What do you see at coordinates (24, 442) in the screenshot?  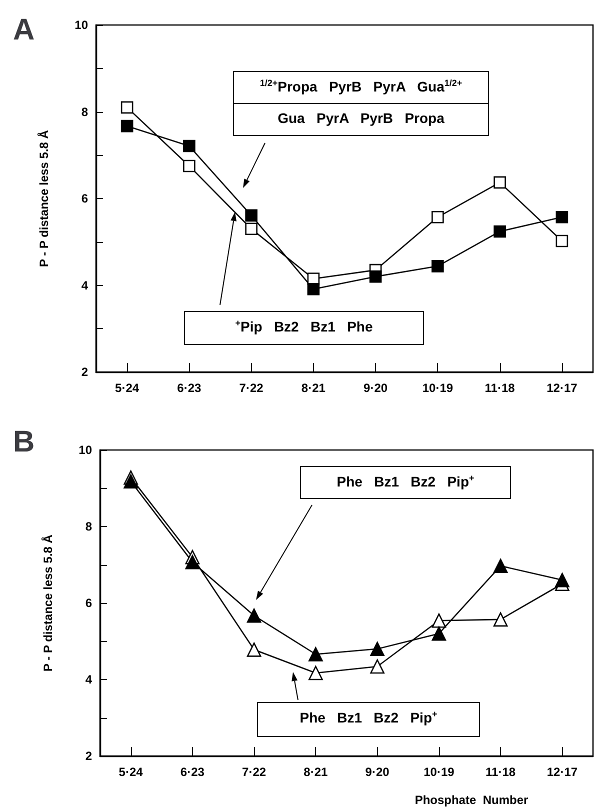 I see `chart-title: B` at bounding box center [24, 442].